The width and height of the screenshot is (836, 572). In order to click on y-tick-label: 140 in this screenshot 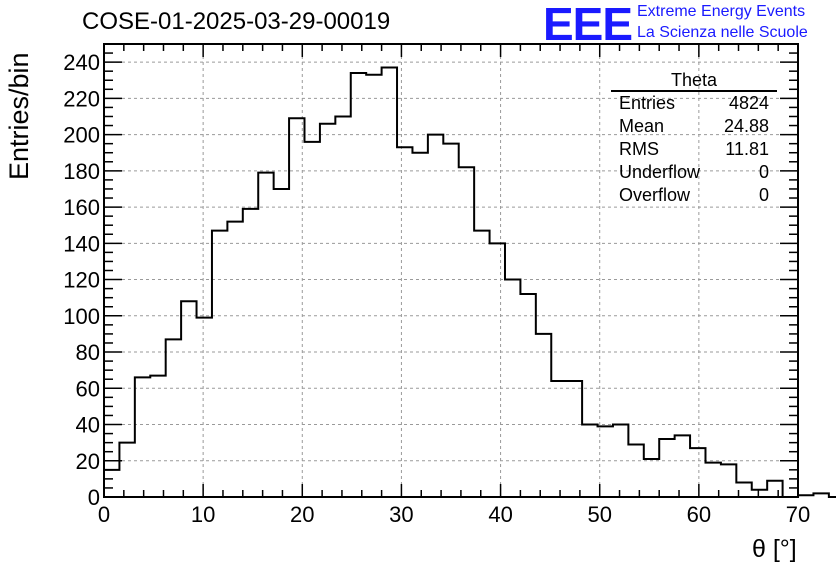, I will do `click(81, 243)`.